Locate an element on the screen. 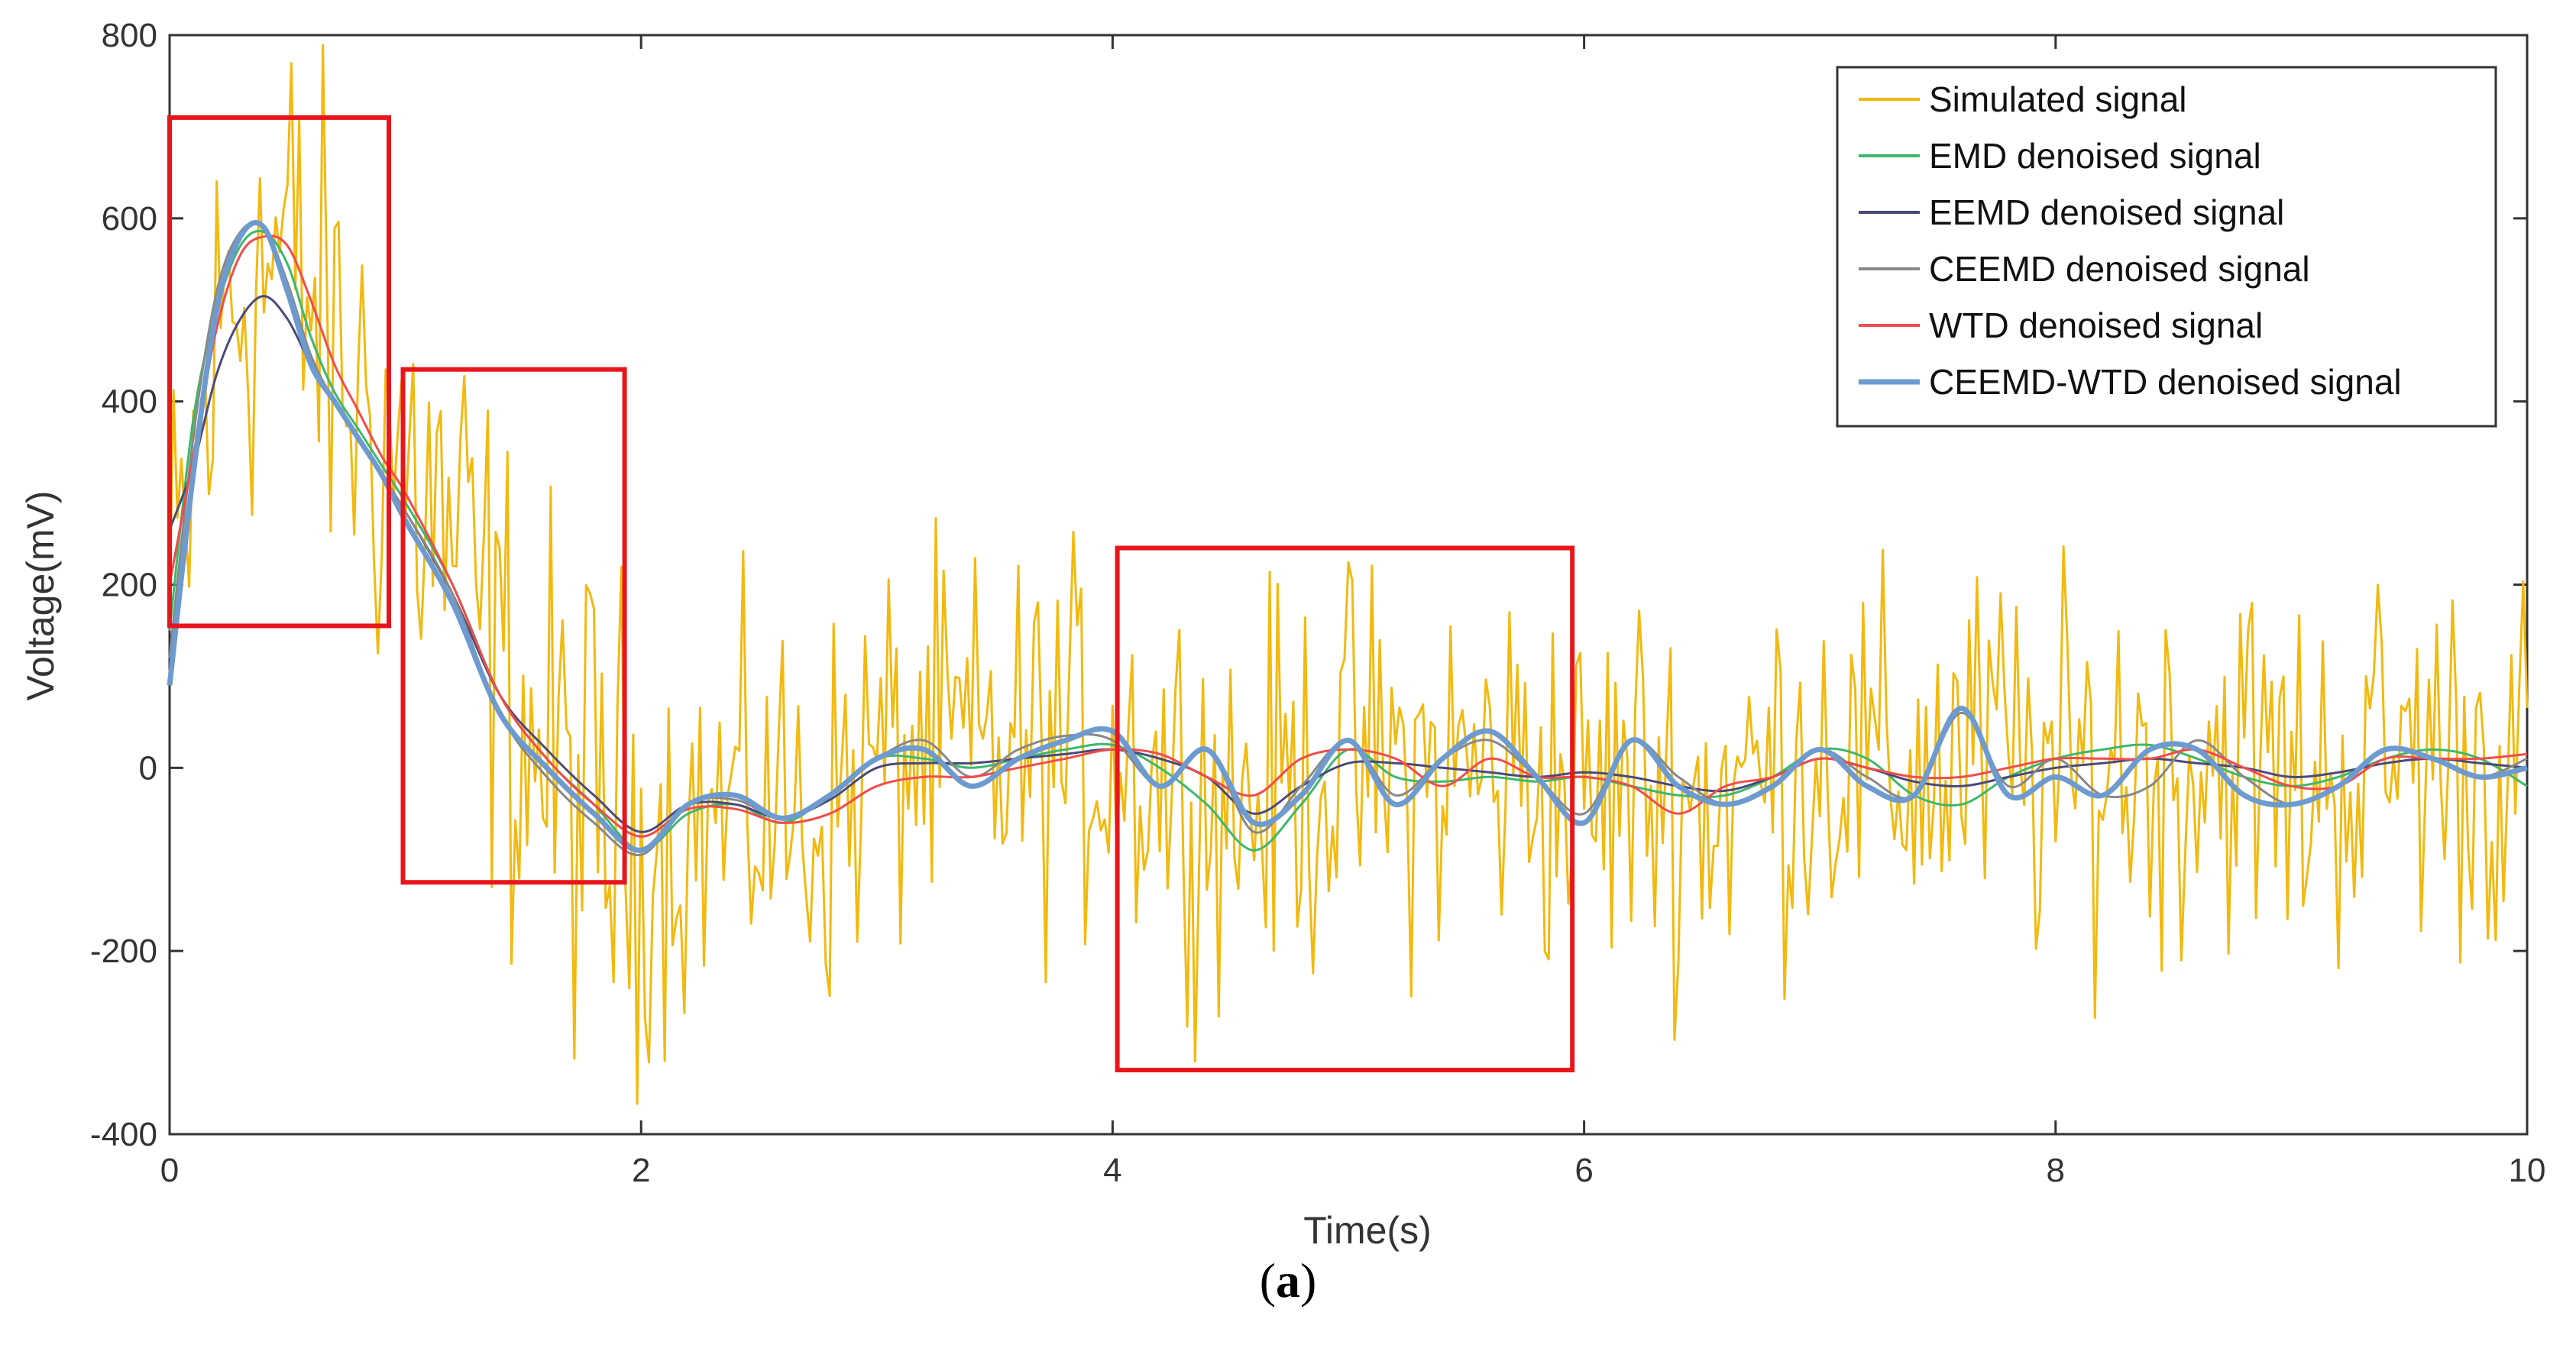  x-axis-label: Time(s) is located at coordinates (1367, 1230).